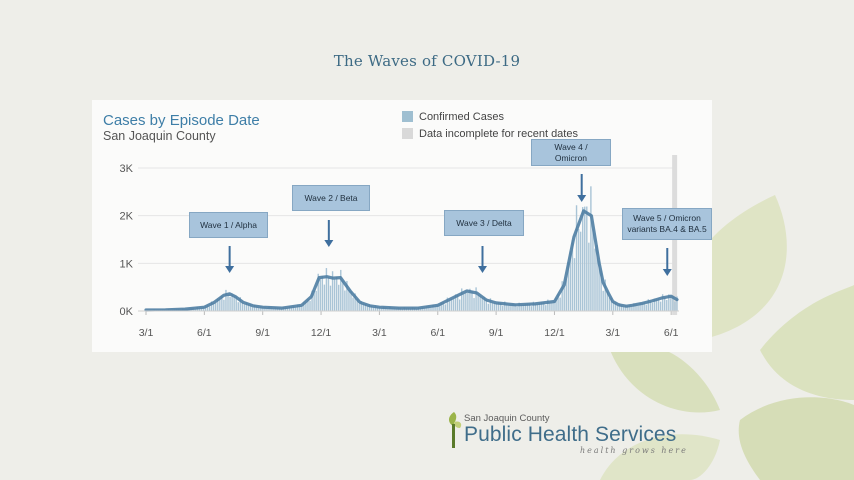 The width and height of the screenshot is (854, 480). I want to click on y-tick-label: 1K, so click(127, 264).